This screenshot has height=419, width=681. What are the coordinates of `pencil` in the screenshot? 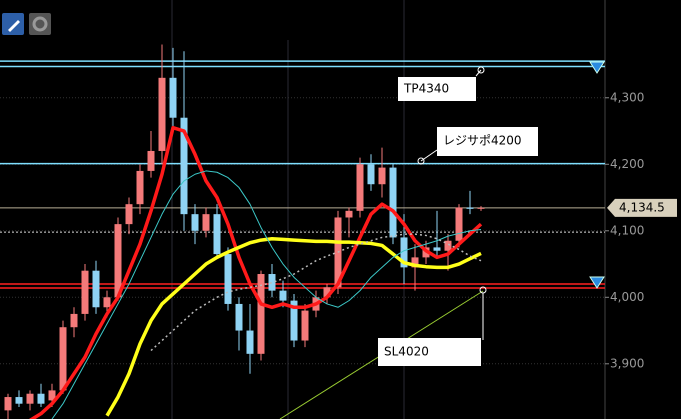 It's located at (14, 26).